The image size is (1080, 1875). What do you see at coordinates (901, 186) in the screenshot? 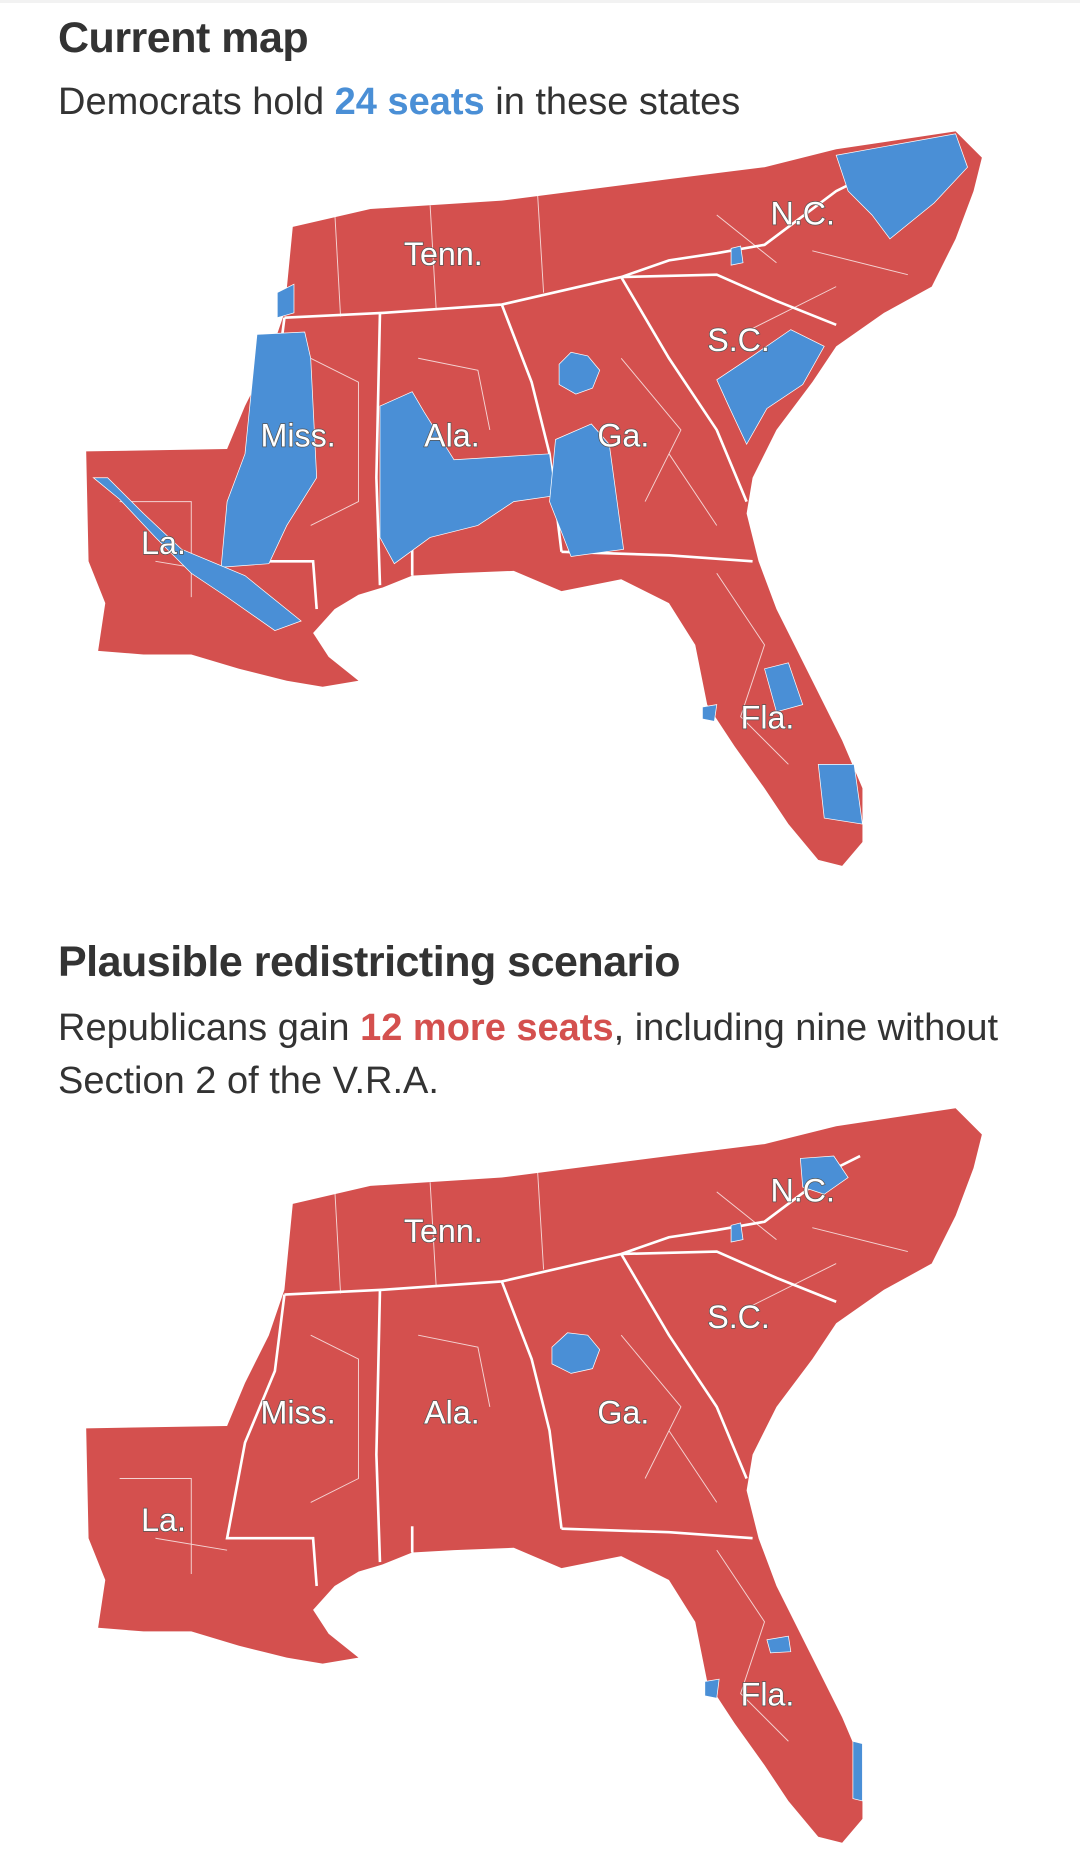
I see `district-nc-northeast` at bounding box center [901, 186].